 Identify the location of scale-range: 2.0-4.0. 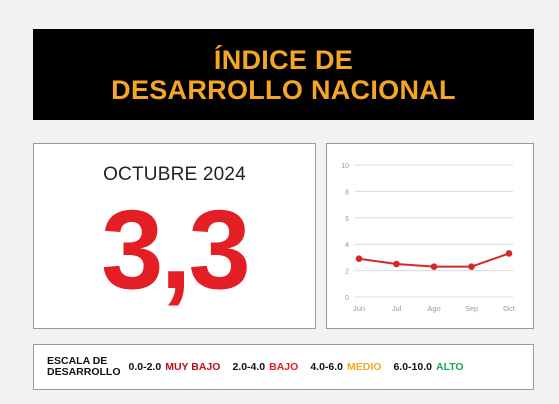
(249, 367).